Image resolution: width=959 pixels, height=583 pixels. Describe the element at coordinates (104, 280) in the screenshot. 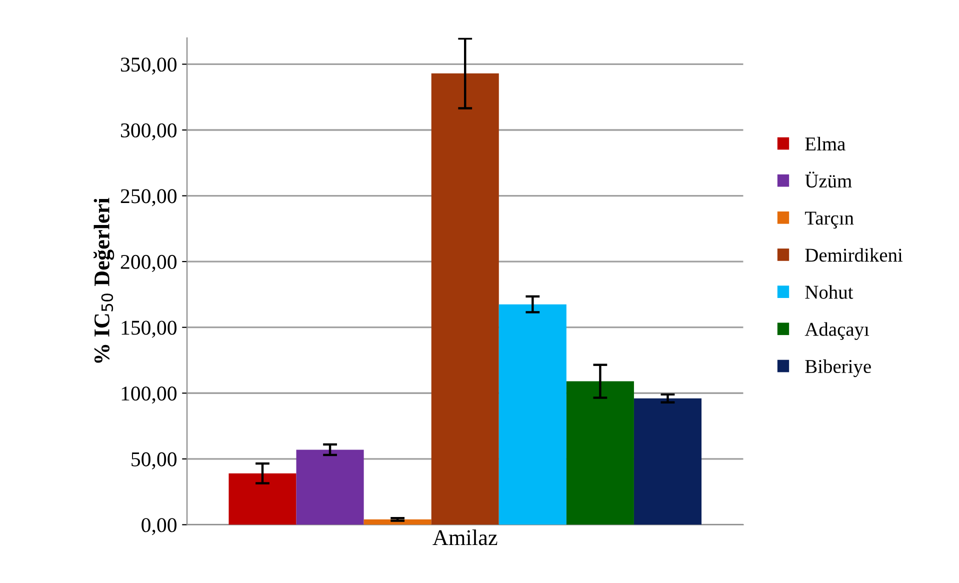

I see `y-axis-title: % IC$_{50}$ Değerleri` at that location.